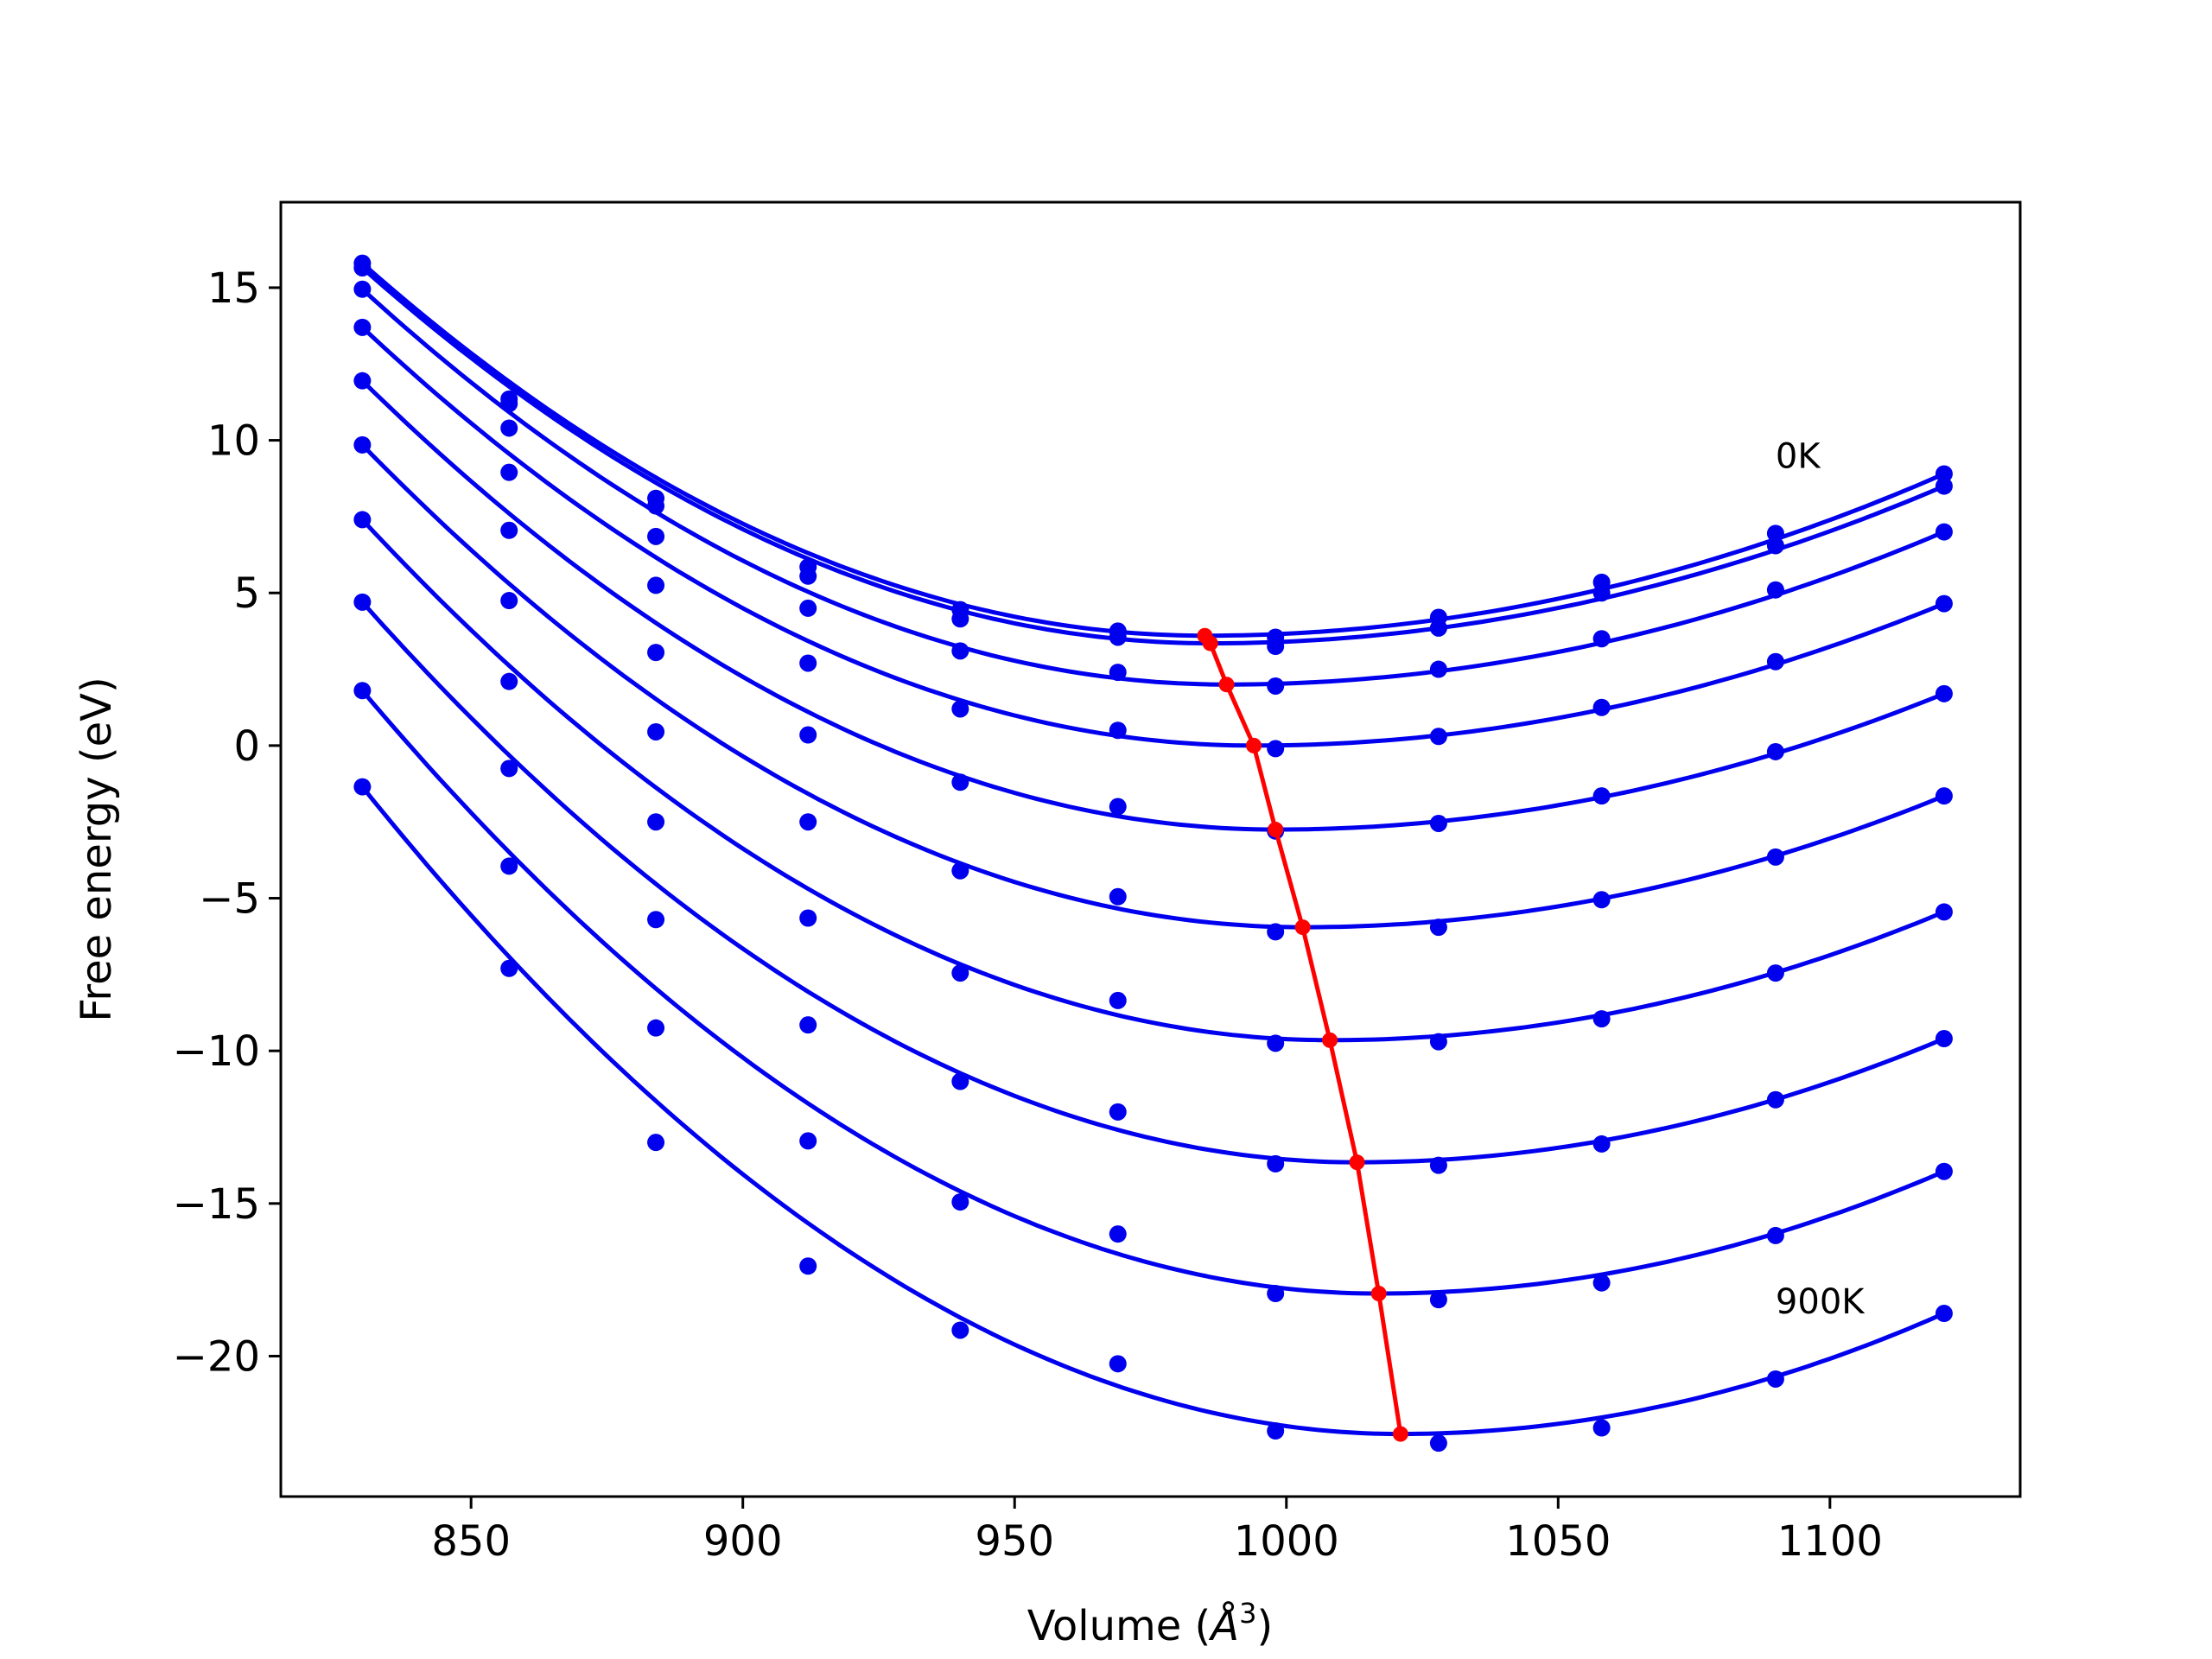 The height and width of the screenshot is (1659, 2212). What do you see at coordinates (1150, 1623) in the screenshot?
I see `x-axis-label: Volume (Å3)` at bounding box center [1150, 1623].